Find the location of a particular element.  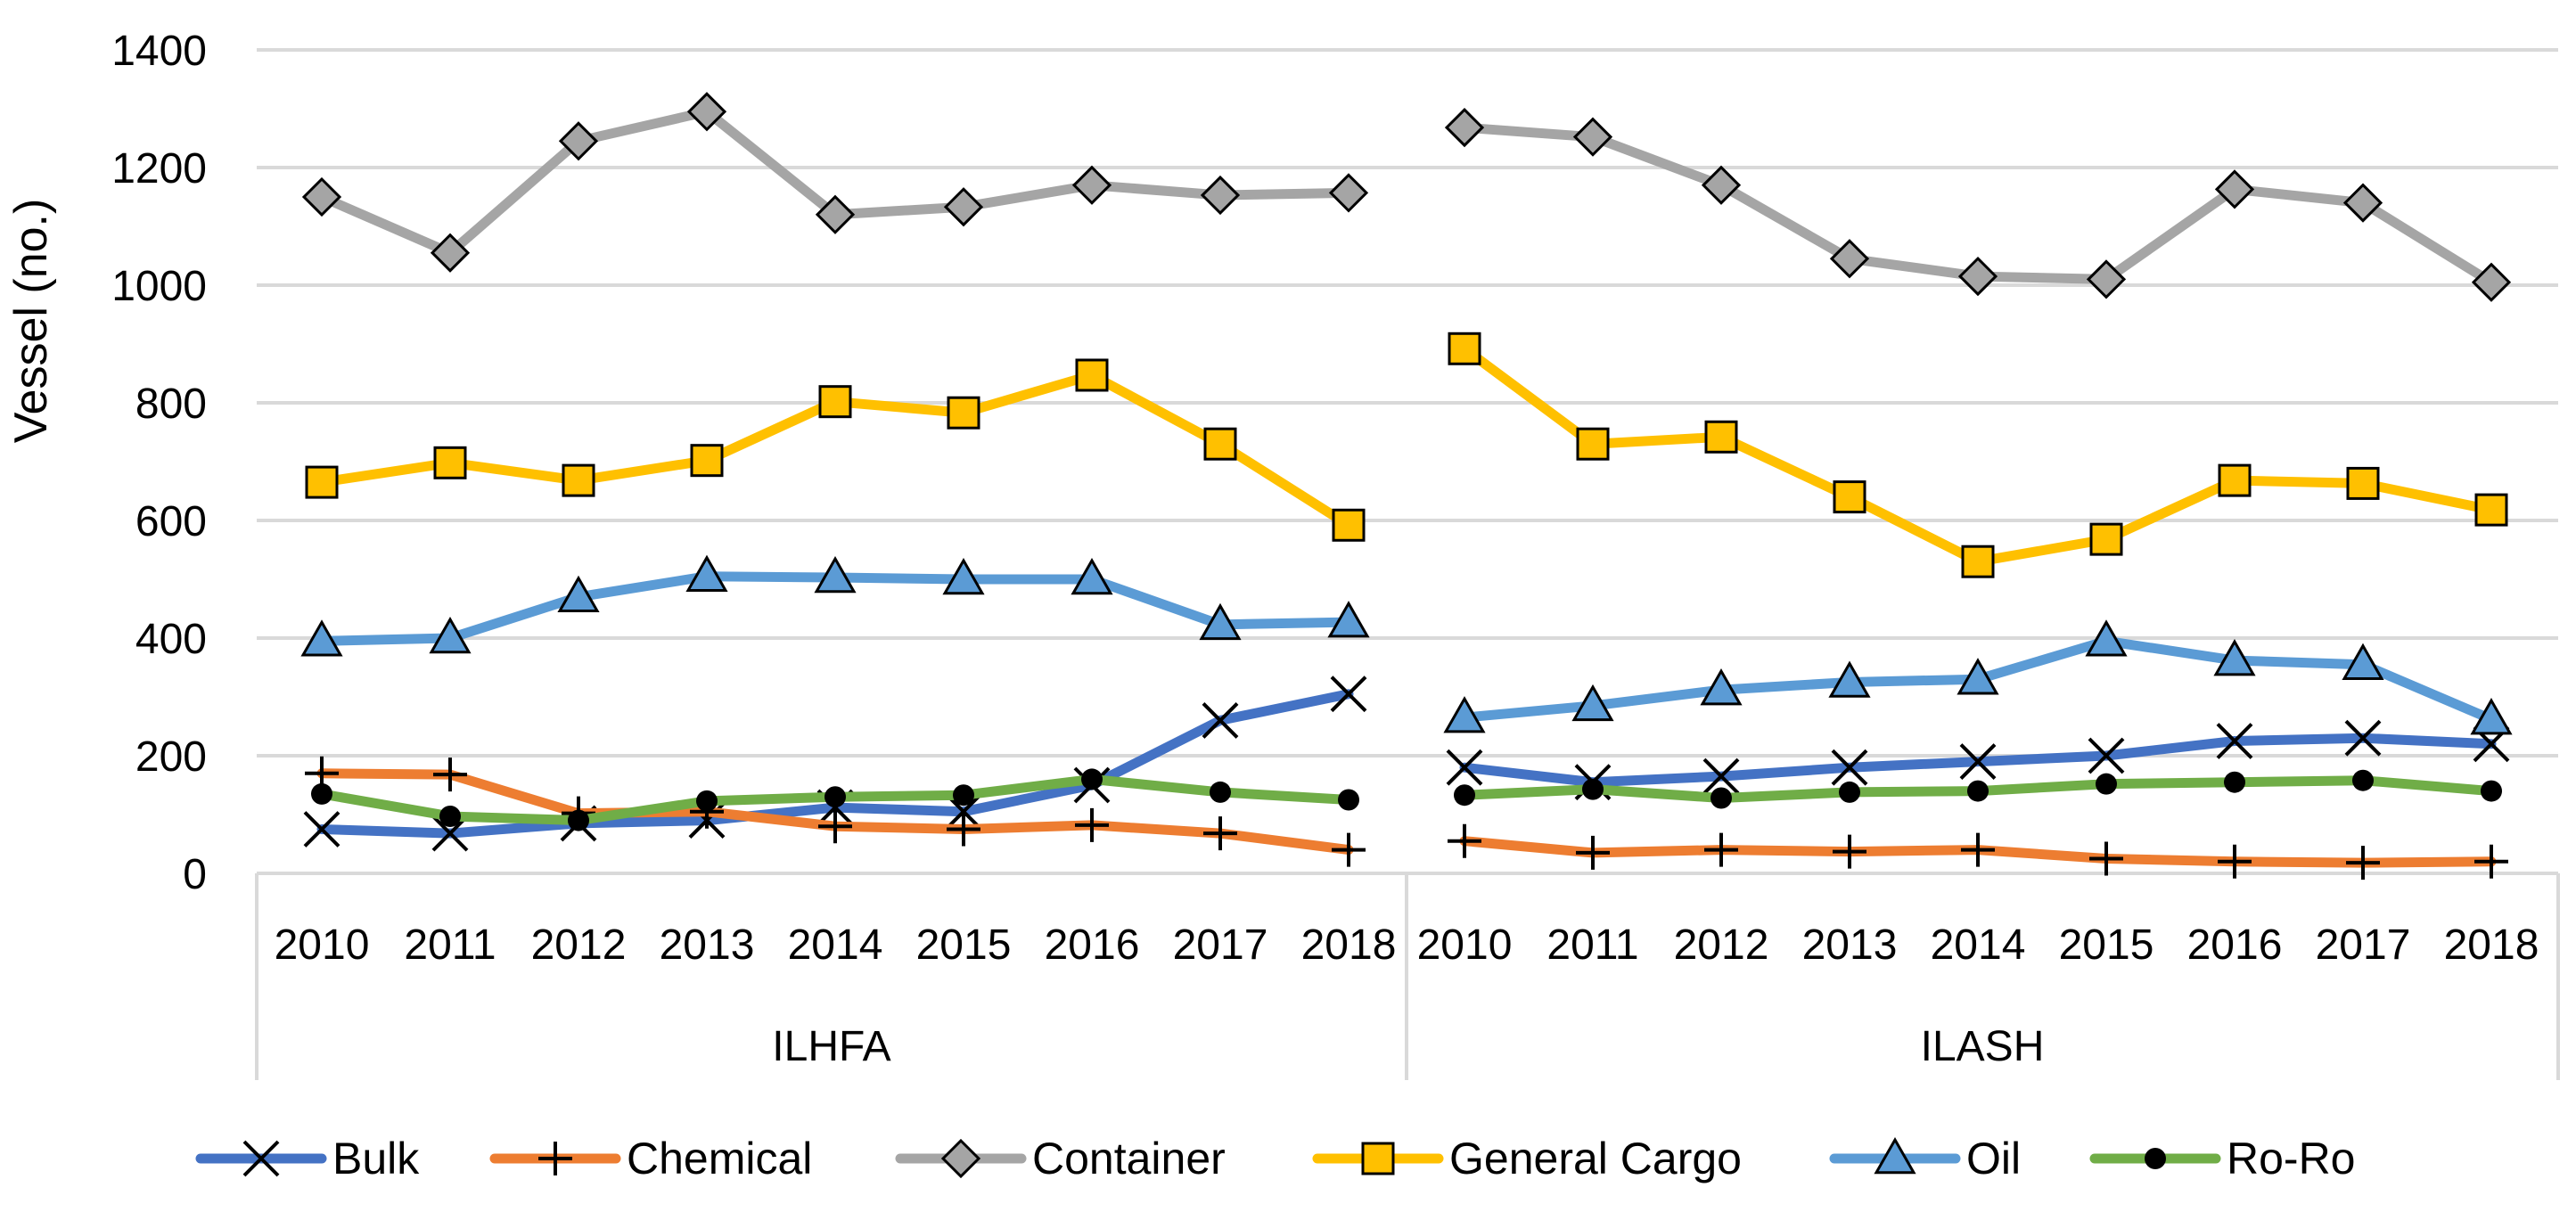

legend-item-container: Container is located at coordinates (1060, 1159).